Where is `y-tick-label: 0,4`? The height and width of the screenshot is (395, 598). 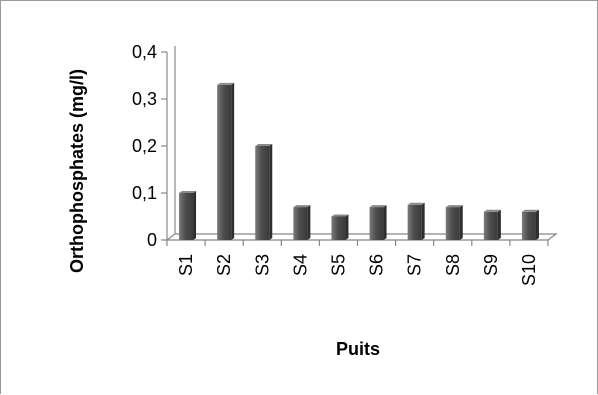 y-tick-label: 0,4 is located at coordinates (144, 52).